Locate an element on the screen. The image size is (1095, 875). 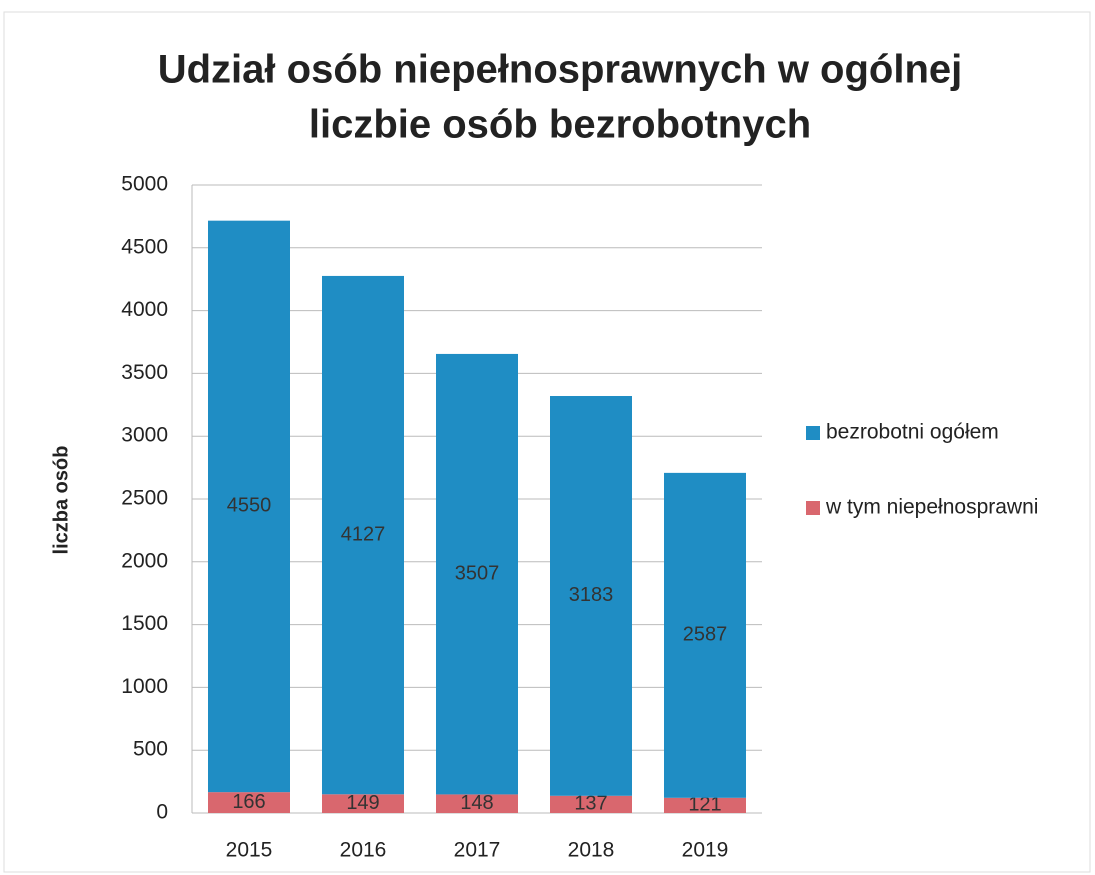
chart-title: Udział osób niepełnosprawnych w ogólnej is located at coordinates (560, 70).